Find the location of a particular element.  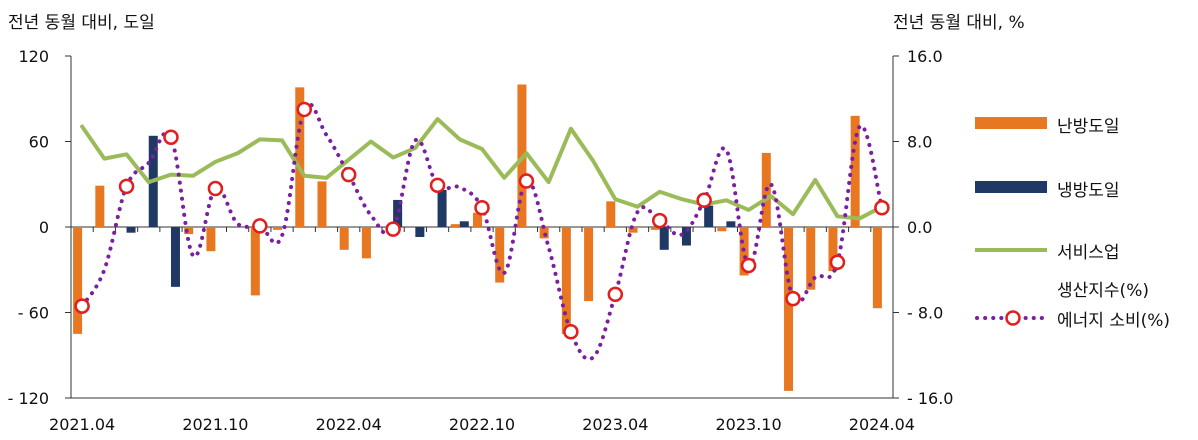

left-tick-label: 0 is located at coordinates (44, 227).